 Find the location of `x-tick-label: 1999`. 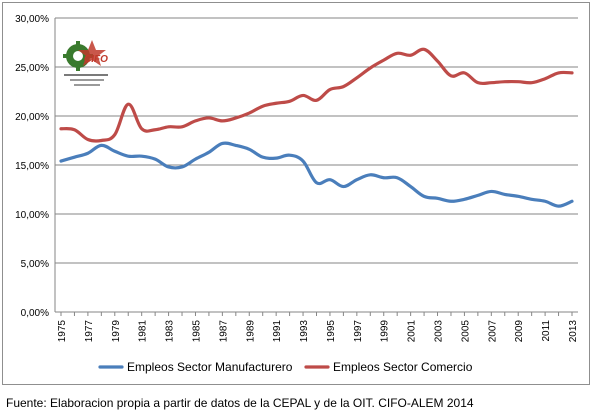

x-tick-label: 1999 is located at coordinates (385, 331).